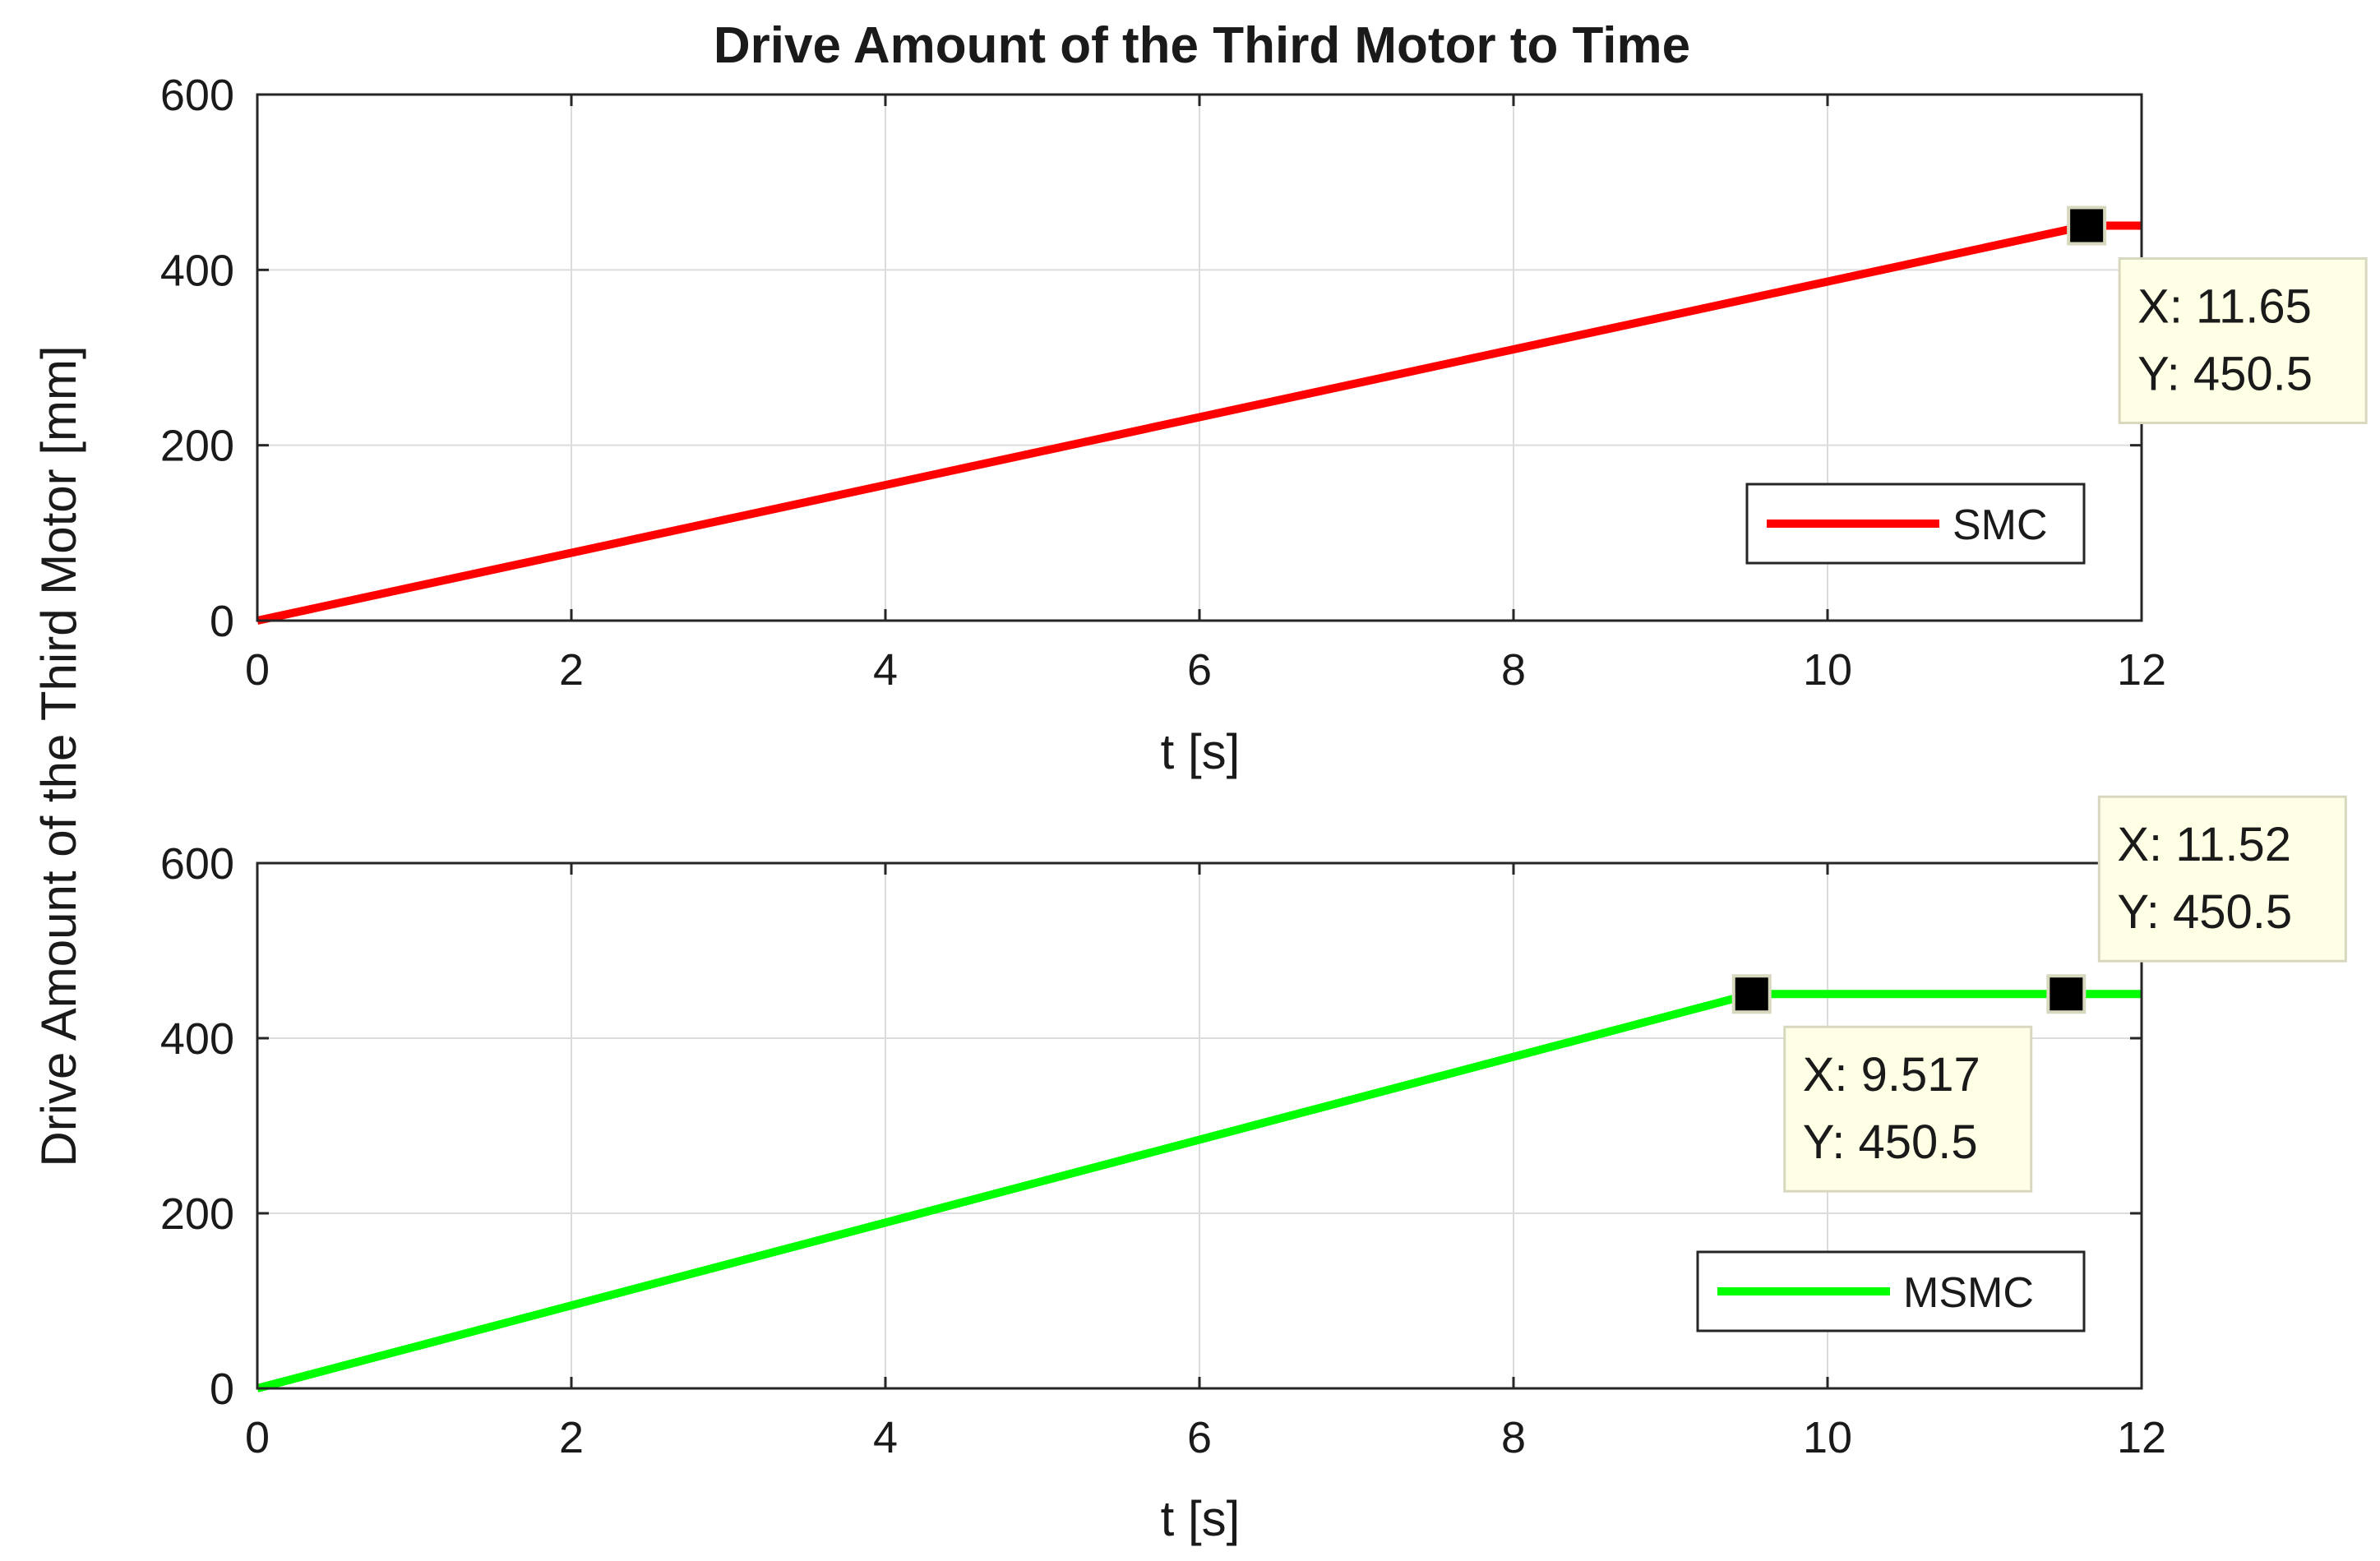  Describe the element at coordinates (1202, 45) in the screenshot. I see `figure-title: Drive Amount of the Third Motor to Time` at that location.